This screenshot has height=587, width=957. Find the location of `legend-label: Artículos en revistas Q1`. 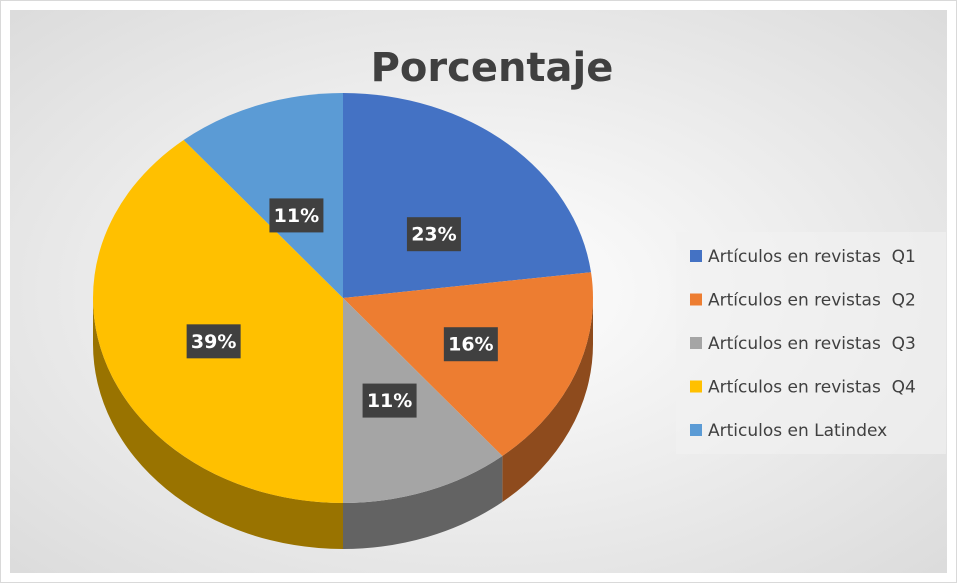

legend-label: Artículos en revistas Q1 is located at coordinates (812, 257).